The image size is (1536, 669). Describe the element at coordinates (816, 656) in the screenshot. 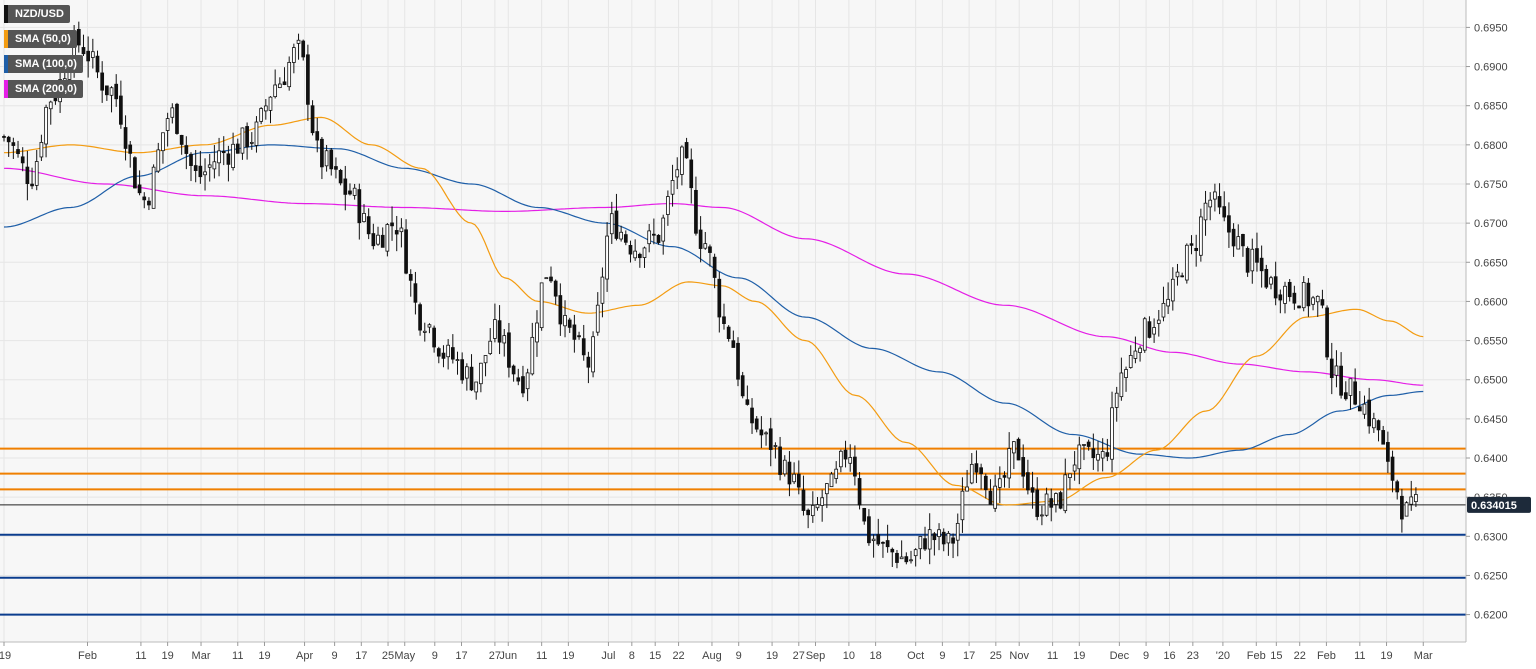

I see `x-tick-label: Sep` at that location.